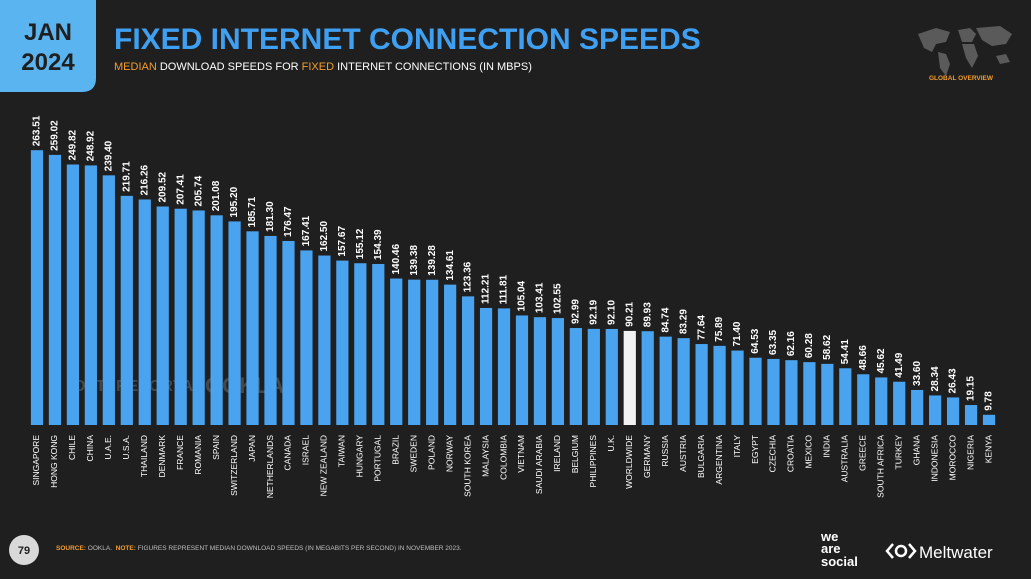 The image size is (1031, 579). Describe the element at coordinates (971, 388) in the screenshot. I see `value-label: 19.15` at that location.